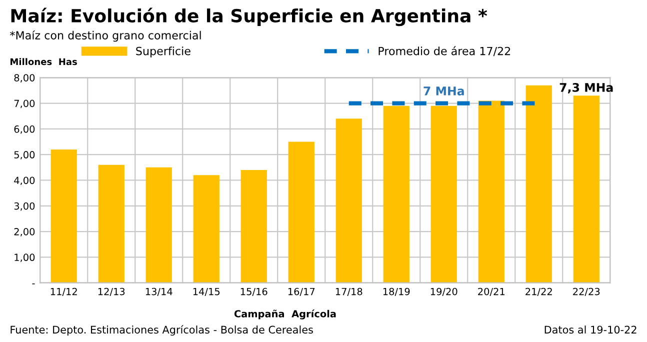 This screenshot has width=647, height=342. Describe the element at coordinates (24, 129) in the screenshot. I see `y-tick-label: 6,00` at that location.